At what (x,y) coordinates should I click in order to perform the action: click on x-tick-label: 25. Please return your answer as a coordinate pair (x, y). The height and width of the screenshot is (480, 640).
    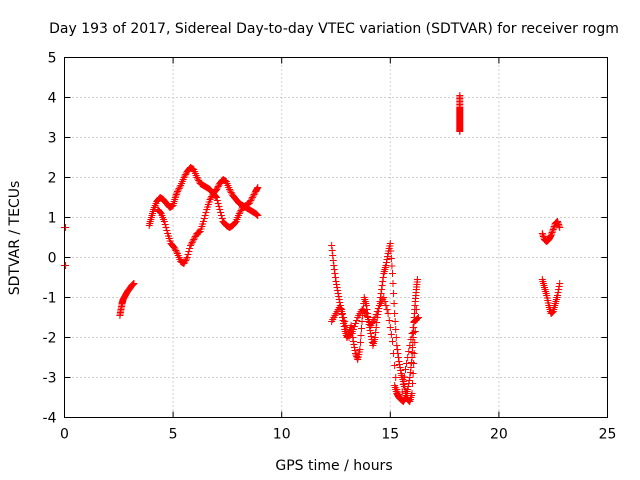
    Looking at the image, I should click on (608, 435).